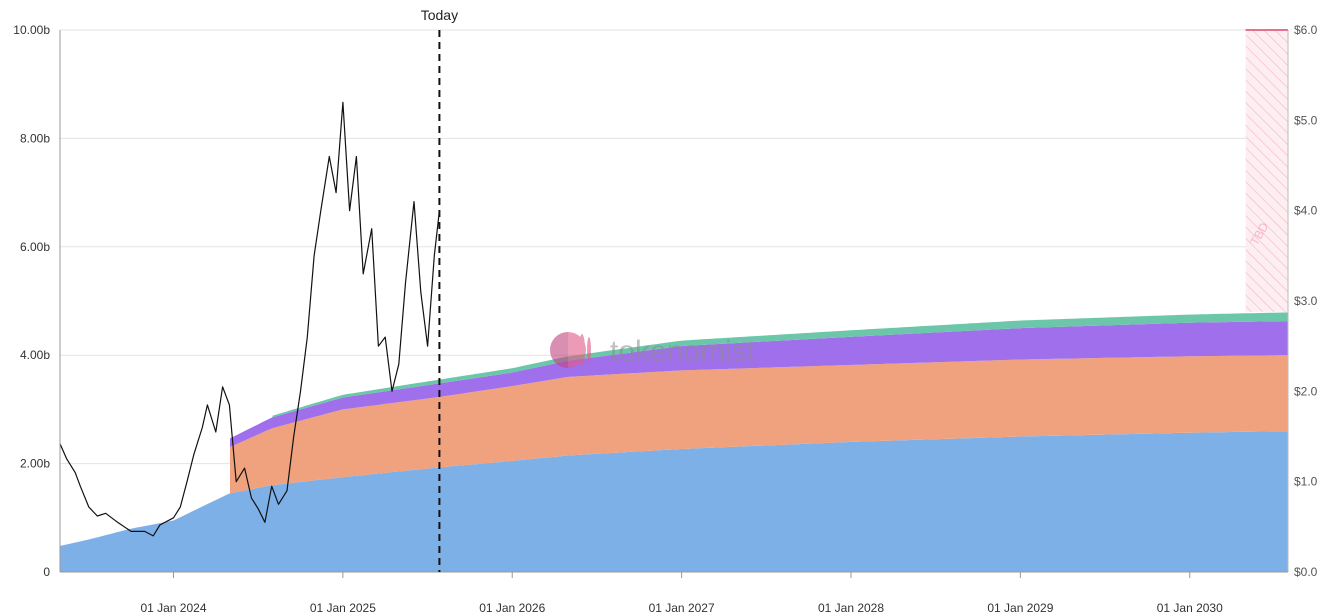 Image resolution: width=1339 pixels, height=616 pixels. I want to click on today-label: Today, so click(439, 15).